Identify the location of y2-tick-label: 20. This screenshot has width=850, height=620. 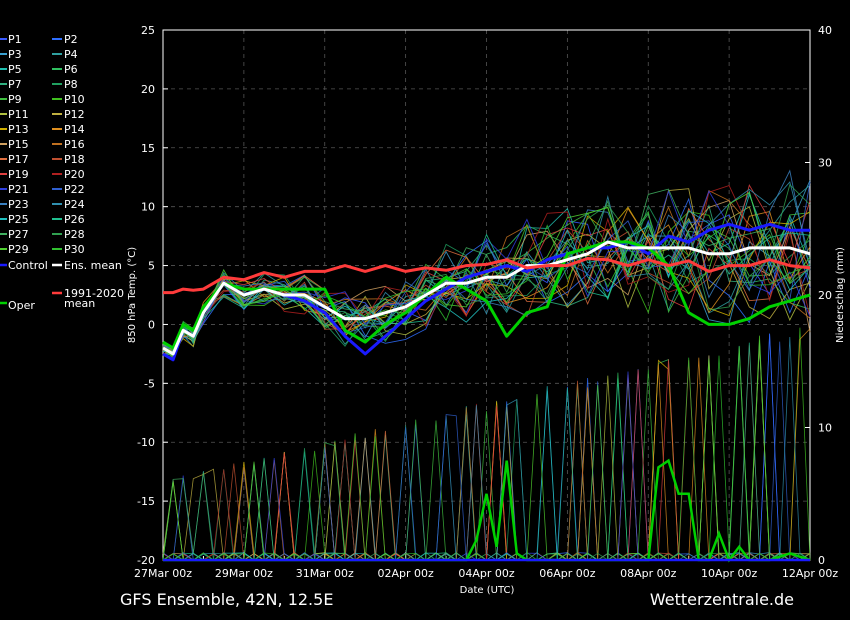
(825, 295).